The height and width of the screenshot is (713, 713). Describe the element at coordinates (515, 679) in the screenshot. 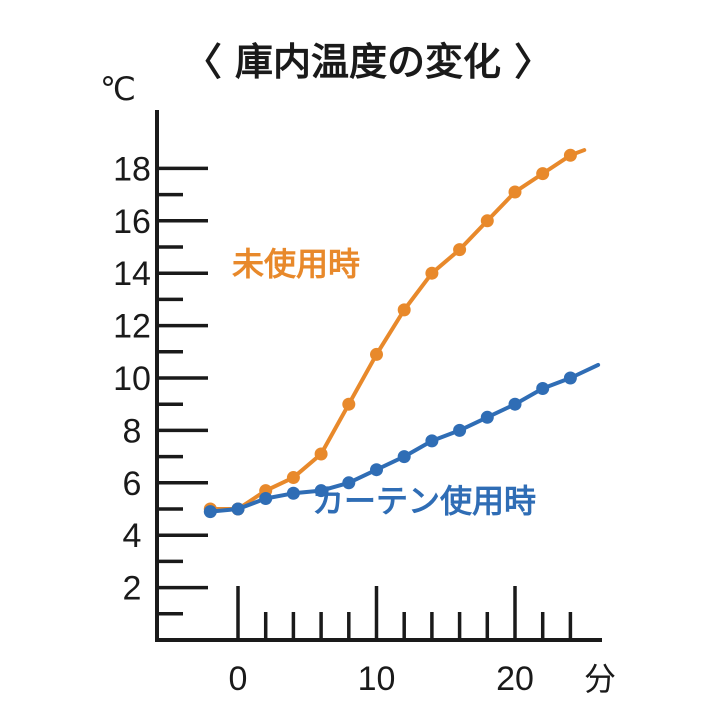

I see `x-tick-label: 20` at that location.